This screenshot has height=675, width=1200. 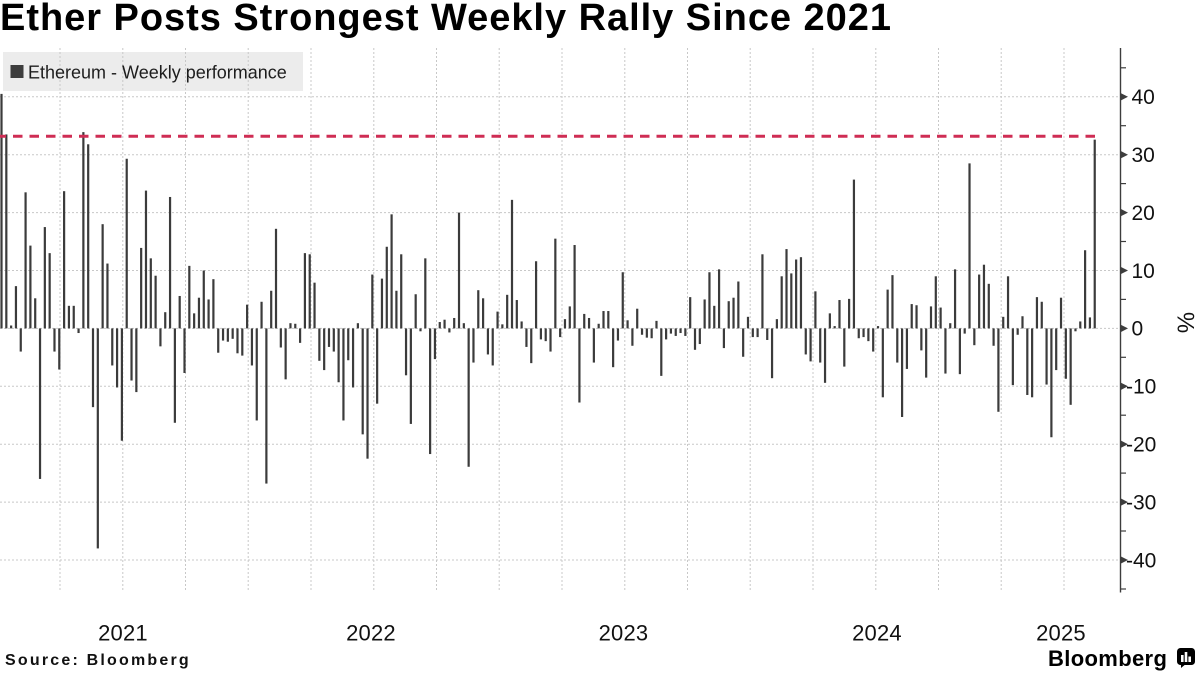 What do you see at coordinates (1141, 502) in the screenshot?
I see `svg-text: -30` at bounding box center [1141, 502].